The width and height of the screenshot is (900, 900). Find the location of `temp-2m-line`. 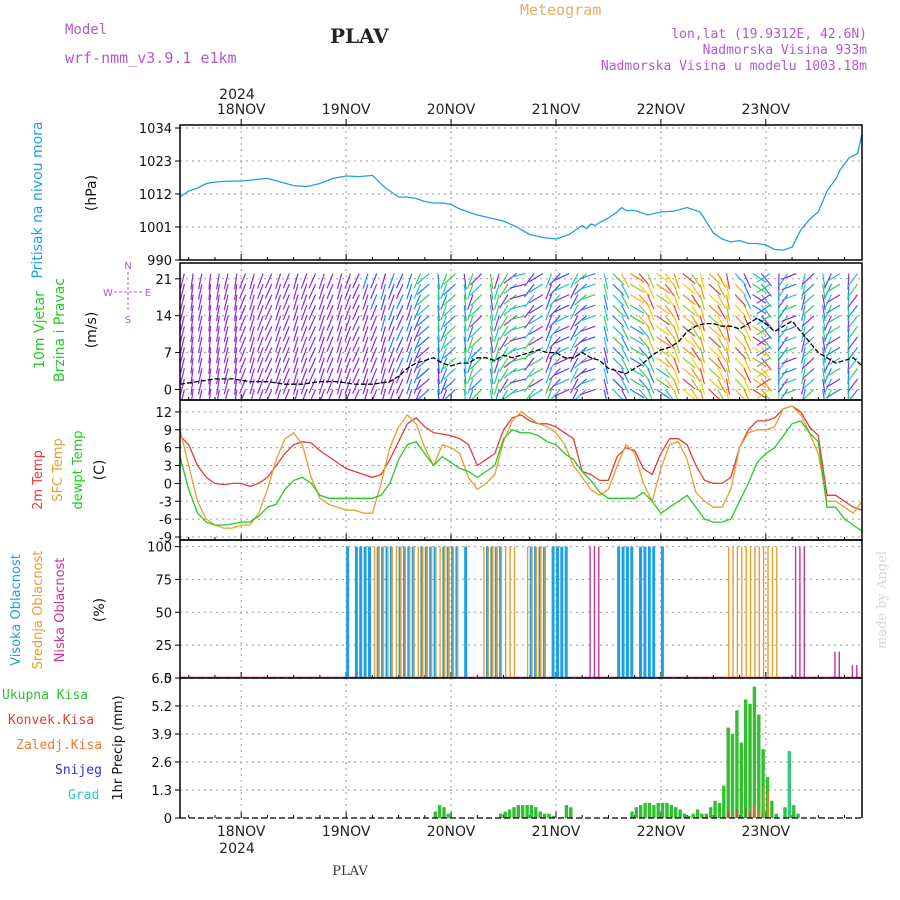

temp-2m-line is located at coordinates (521, 458).